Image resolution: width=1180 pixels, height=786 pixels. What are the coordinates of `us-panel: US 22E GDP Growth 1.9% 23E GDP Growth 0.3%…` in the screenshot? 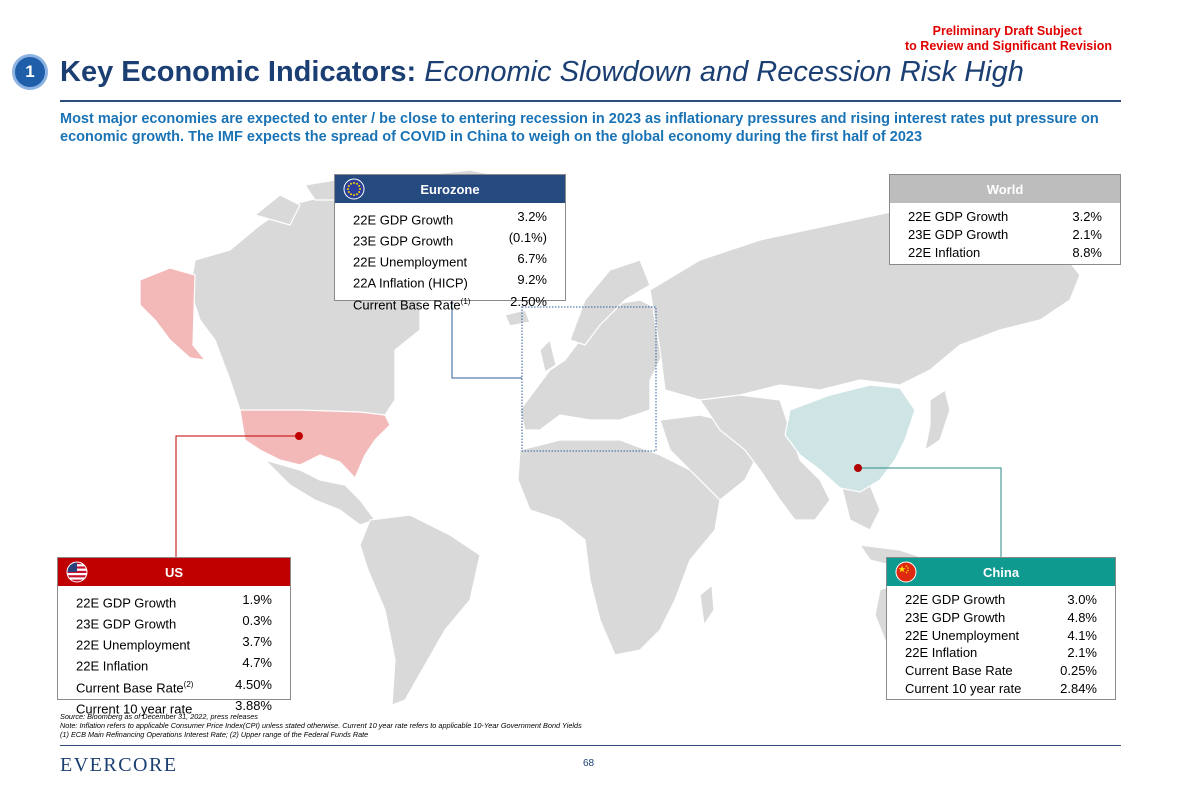 It's located at (174, 636).